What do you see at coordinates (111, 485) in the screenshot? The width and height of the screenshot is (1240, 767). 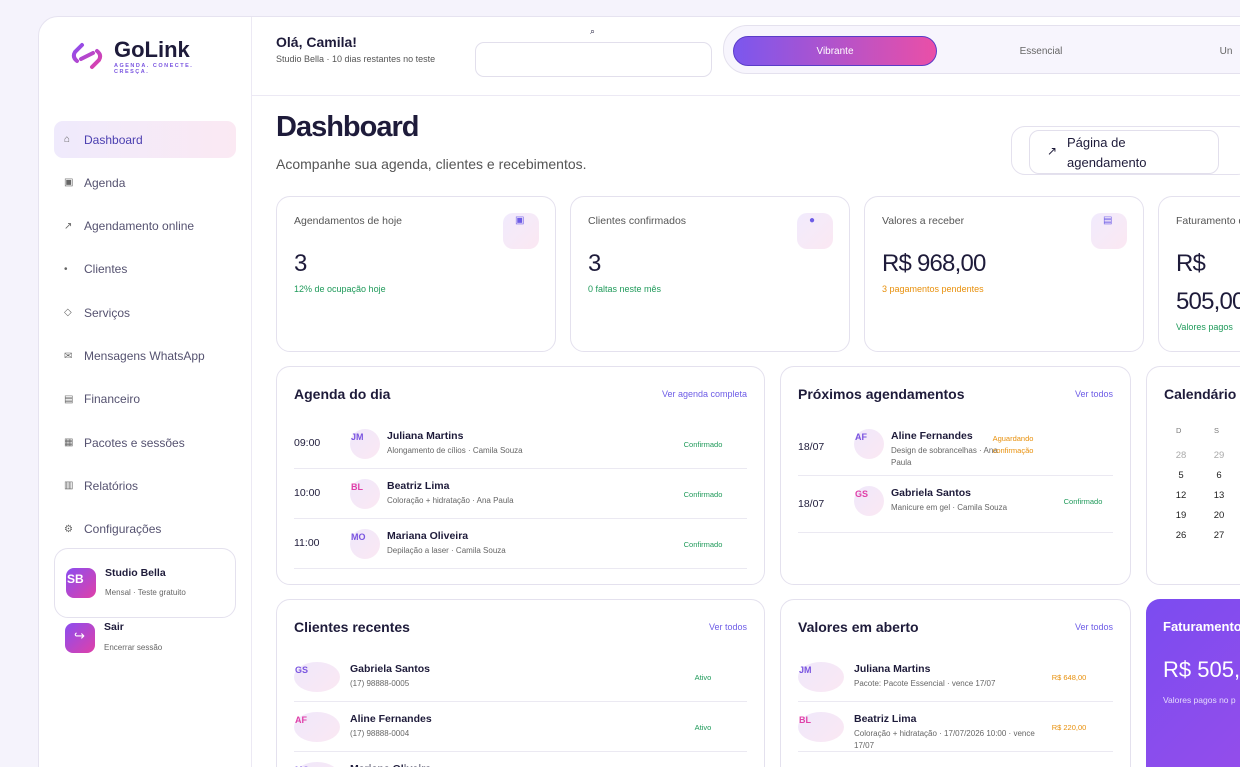 I see `nav-label: Relatórios` at bounding box center [111, 485].